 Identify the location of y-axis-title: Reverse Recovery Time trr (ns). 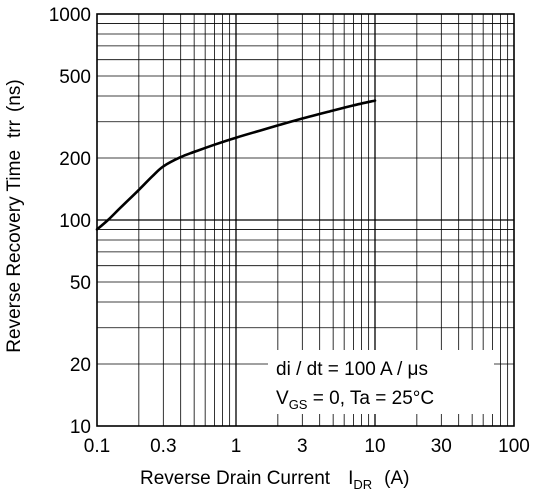
(14, 215).